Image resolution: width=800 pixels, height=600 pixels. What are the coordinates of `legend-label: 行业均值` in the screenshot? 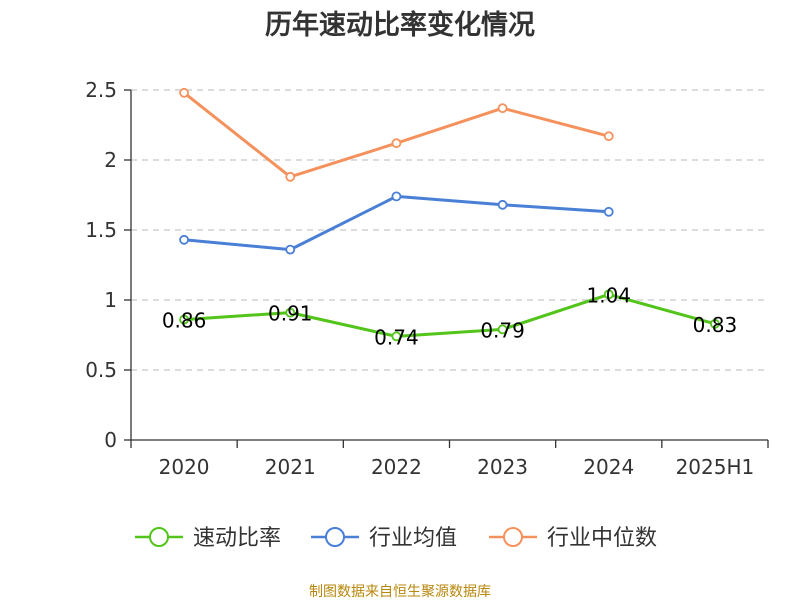 It's located at (413, 538).